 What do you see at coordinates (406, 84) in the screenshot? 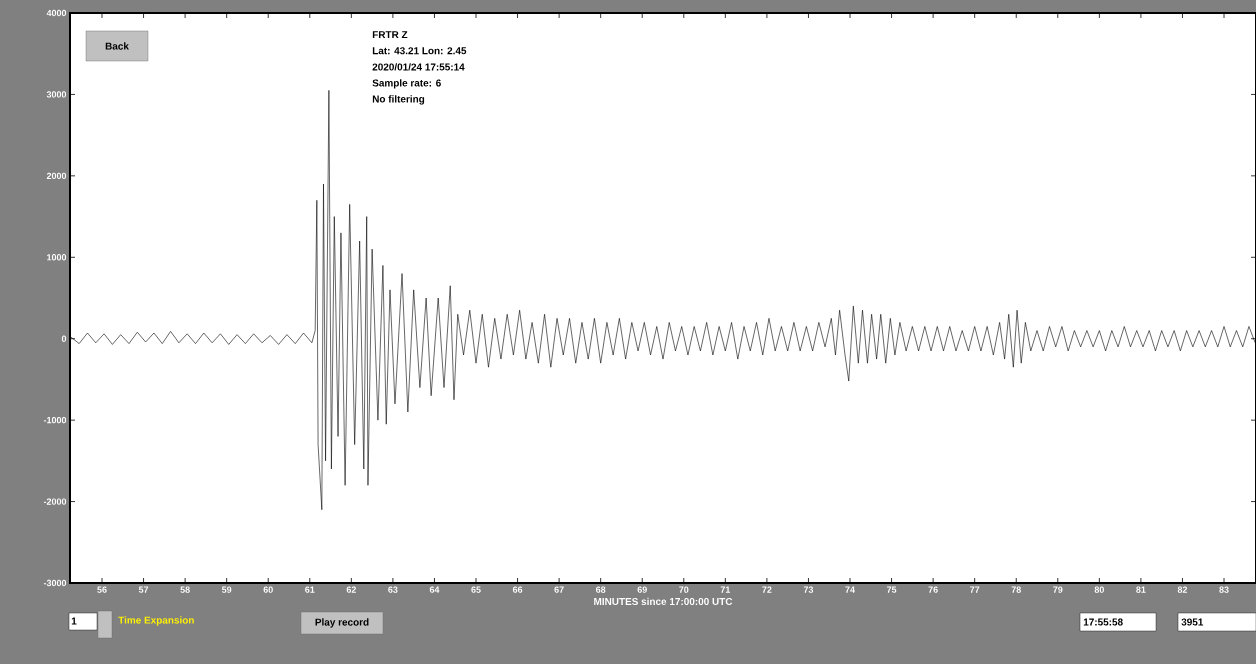
I see `annotation: Sample rate: 6` at bounding box center [406, 84].